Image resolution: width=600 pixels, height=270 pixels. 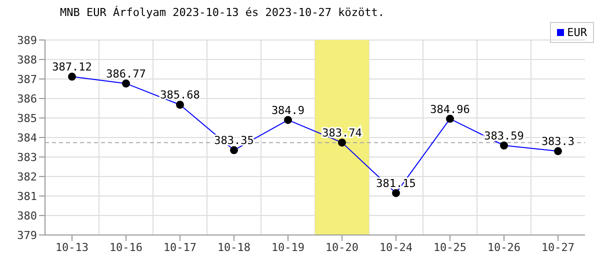 What do you see at coordinates (27, 40) in the screenshot?
I see `y-tick-label: 389` at bounding box center [27, 40].